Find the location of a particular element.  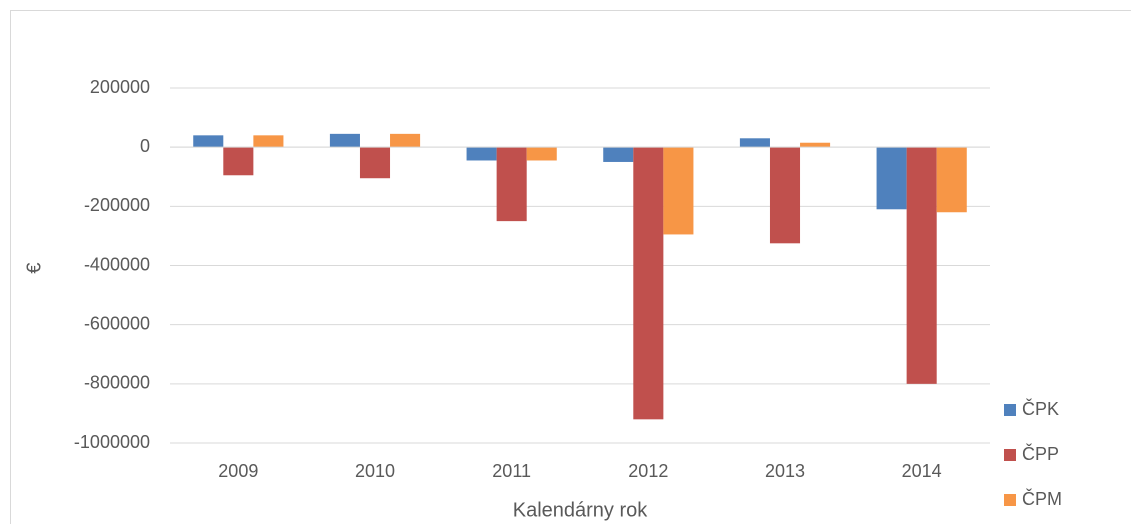

x-tick-label: 2014 is located at coordinates (922, 471).